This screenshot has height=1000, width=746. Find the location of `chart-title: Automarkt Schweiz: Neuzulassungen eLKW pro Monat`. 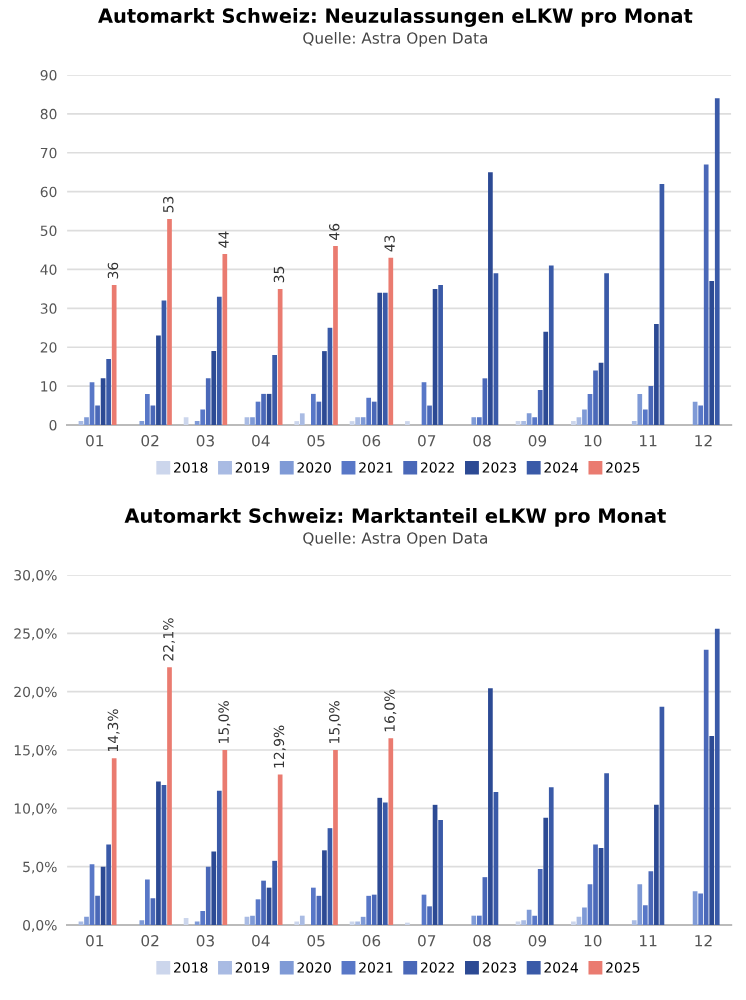

chart-title: Automarkt Schweiz: Neuzulassungen eLKW pro Monat is located at coordinates (395, 17).